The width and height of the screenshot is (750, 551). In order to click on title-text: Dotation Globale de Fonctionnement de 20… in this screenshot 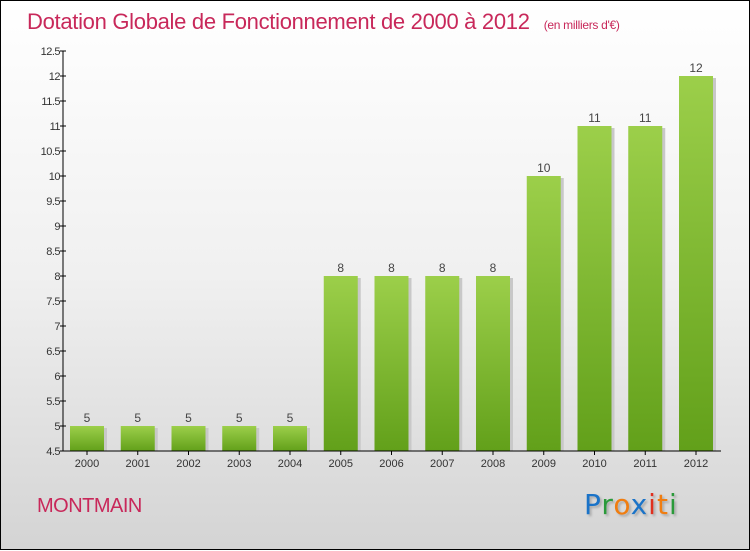, I will do `click(278, 21)`.